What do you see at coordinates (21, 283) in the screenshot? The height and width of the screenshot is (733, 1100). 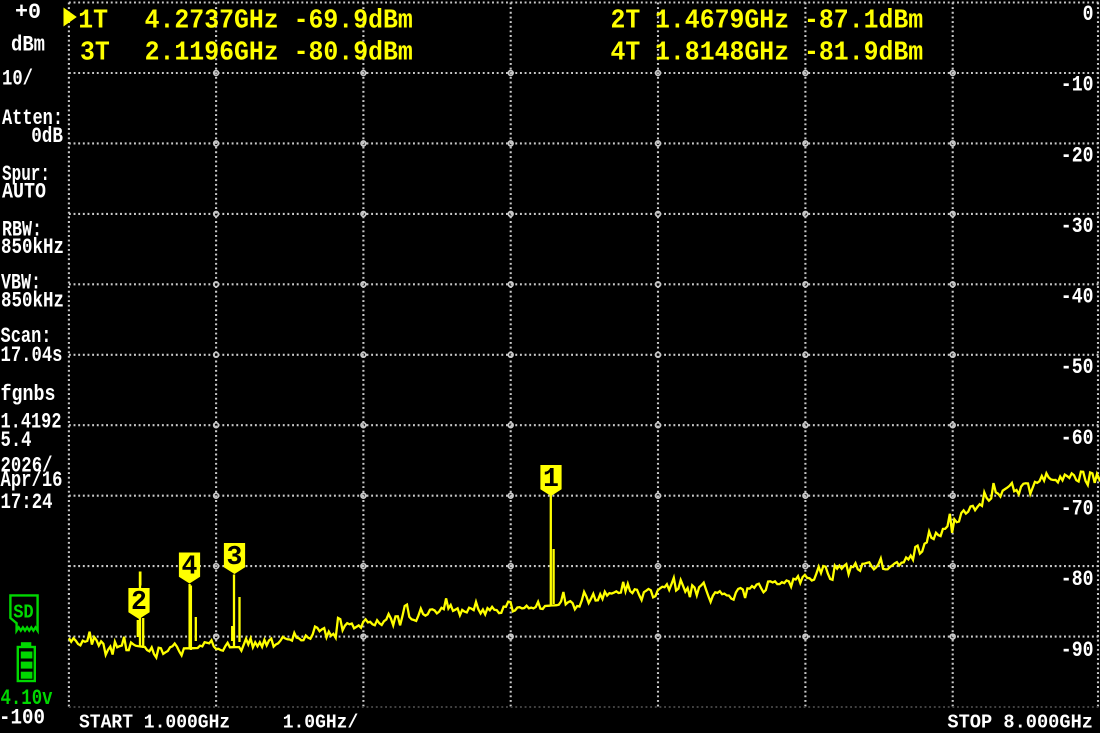 I see `svg-text: VBW:` at bounding box center [21, 283].